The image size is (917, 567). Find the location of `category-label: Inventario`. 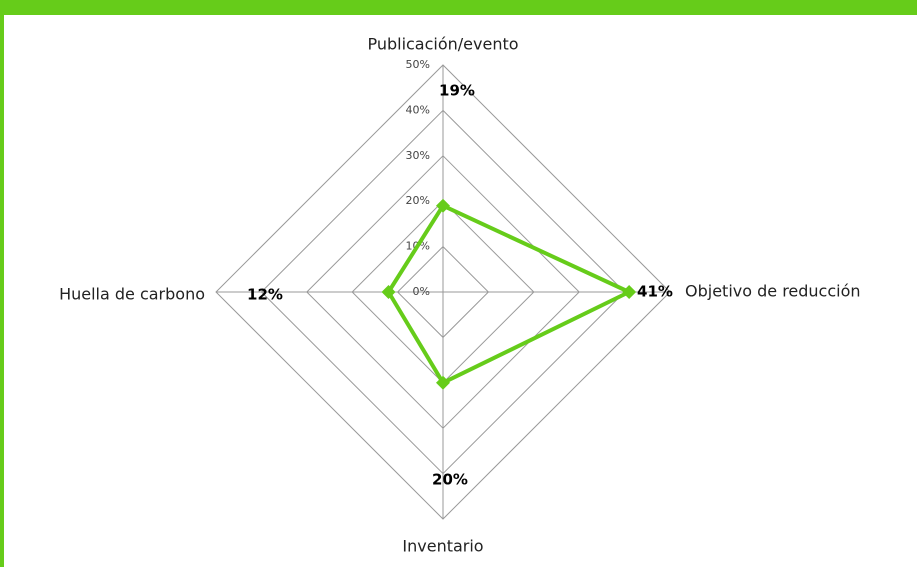

category-label: Inventario is located at coordinates (442, 546).